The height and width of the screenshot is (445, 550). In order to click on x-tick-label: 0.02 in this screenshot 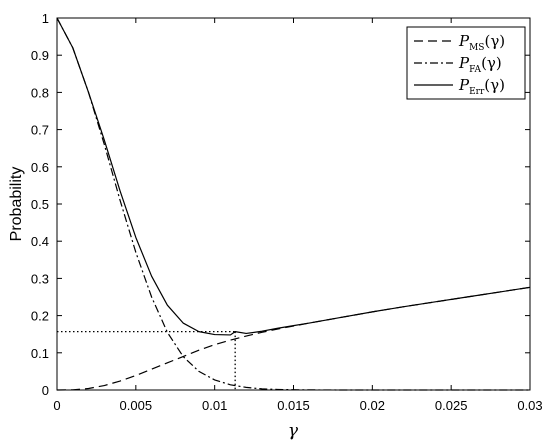, I will do `click(372, 405)`.